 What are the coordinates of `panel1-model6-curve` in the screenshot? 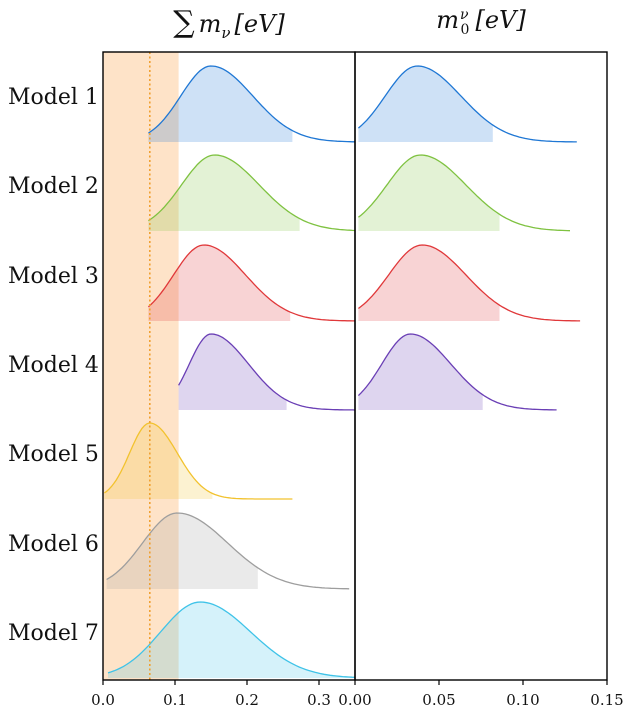 It's located at (228, 551).